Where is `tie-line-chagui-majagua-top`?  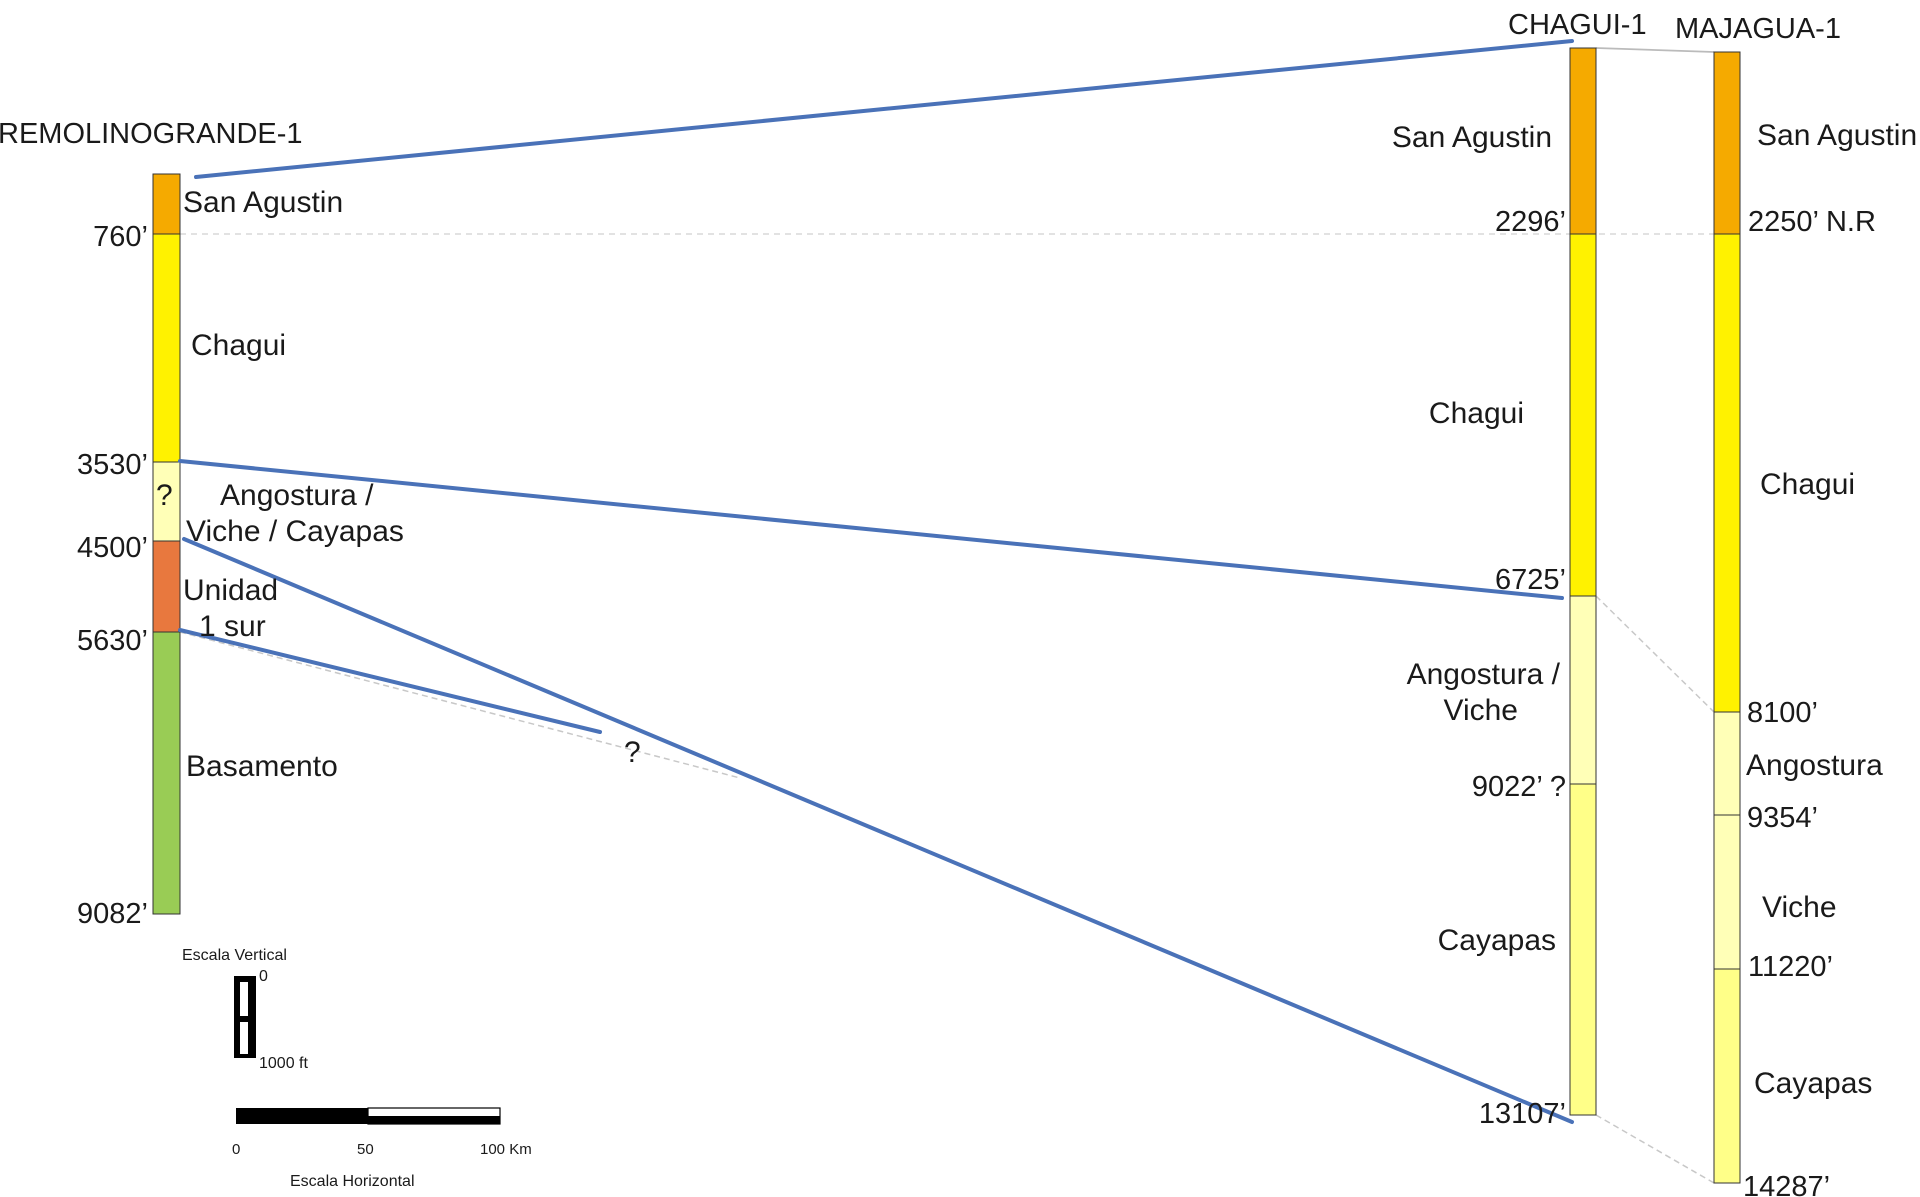 tie-line-chagui-majagua-top is located at coordinates (1655, 50).